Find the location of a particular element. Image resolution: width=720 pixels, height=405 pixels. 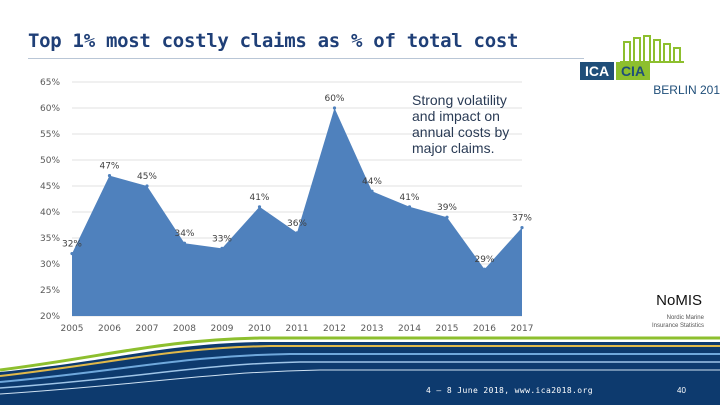

data-point-2015 is located at coordinates (447, 217).